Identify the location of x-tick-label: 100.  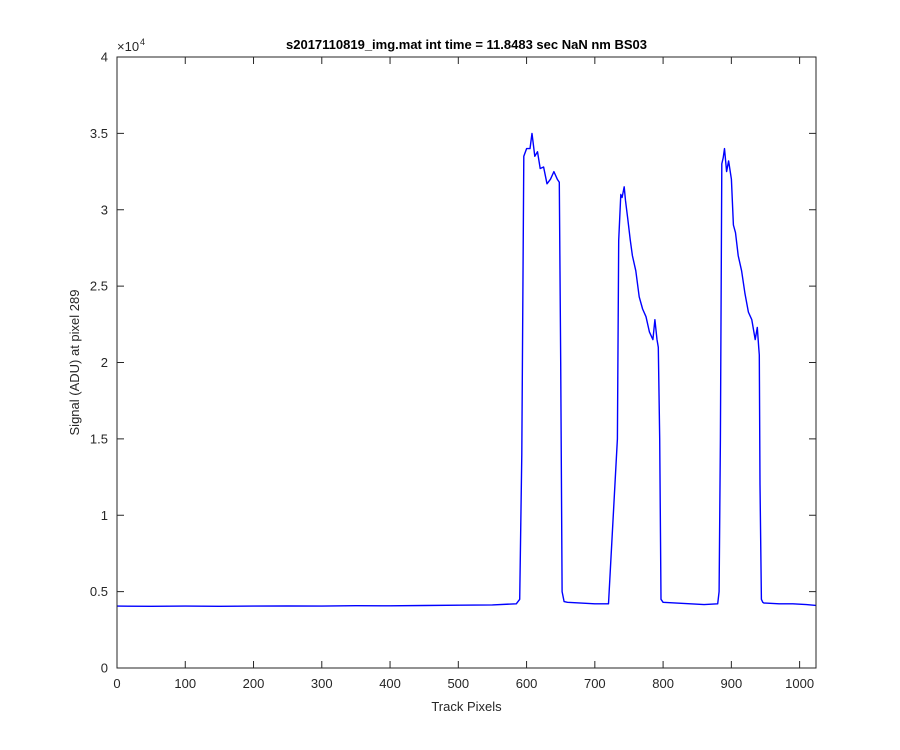
(185, 683).